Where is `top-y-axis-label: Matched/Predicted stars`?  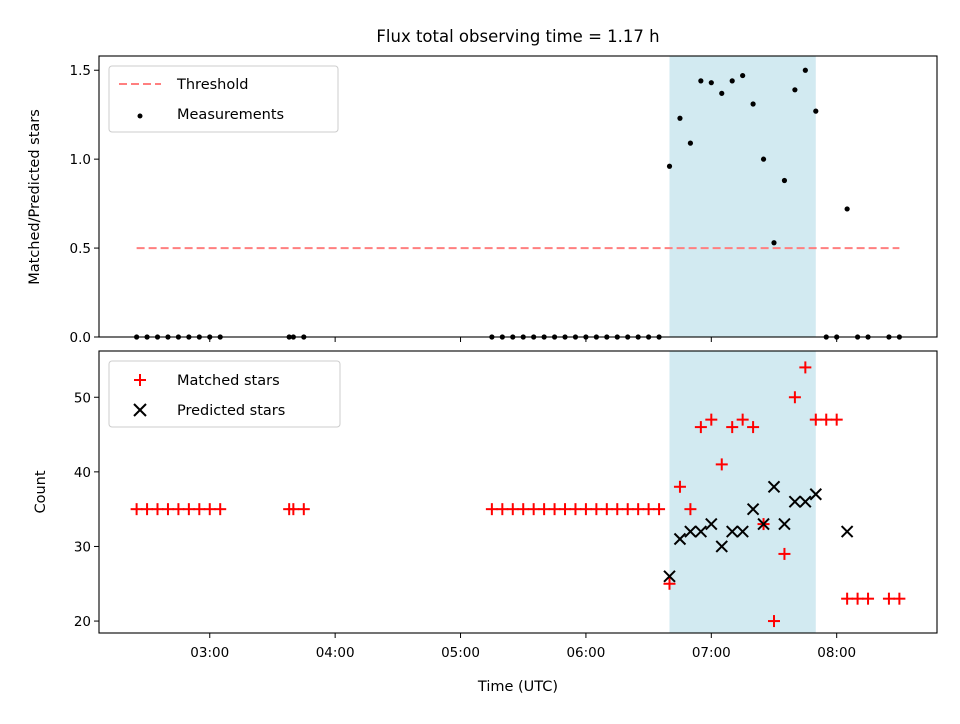
top-y-axis-label: Matched/Predicted stars is located at coordinates (35, 197).